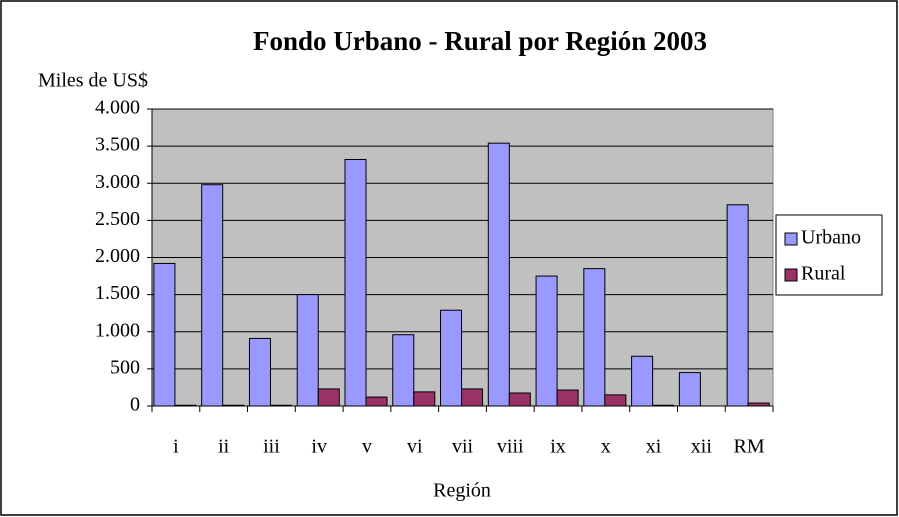  I want to click on y-tick-label: 0, so click(135, 405).